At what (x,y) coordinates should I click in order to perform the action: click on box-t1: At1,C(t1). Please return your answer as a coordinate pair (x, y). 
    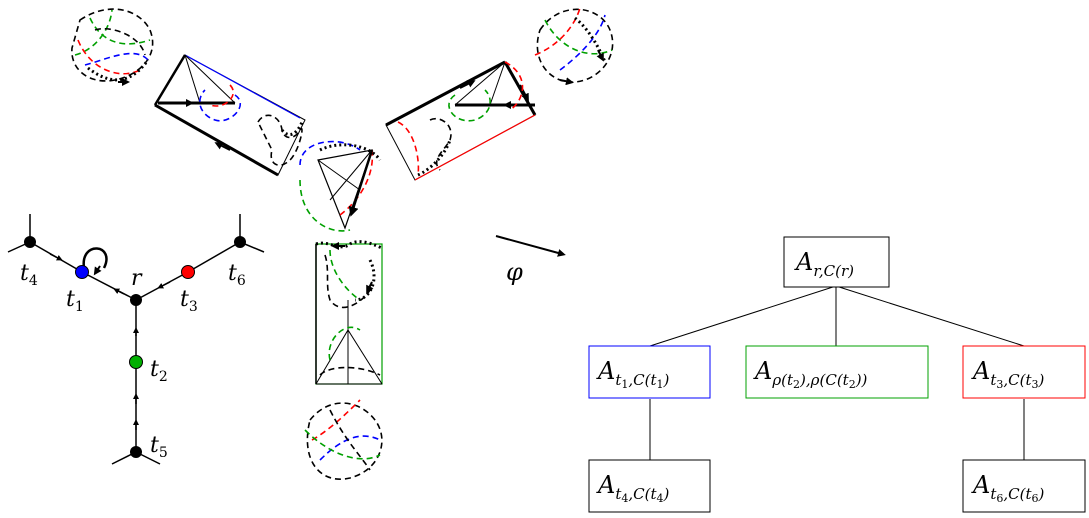
    Looking at the image, I should click on (649, 372).